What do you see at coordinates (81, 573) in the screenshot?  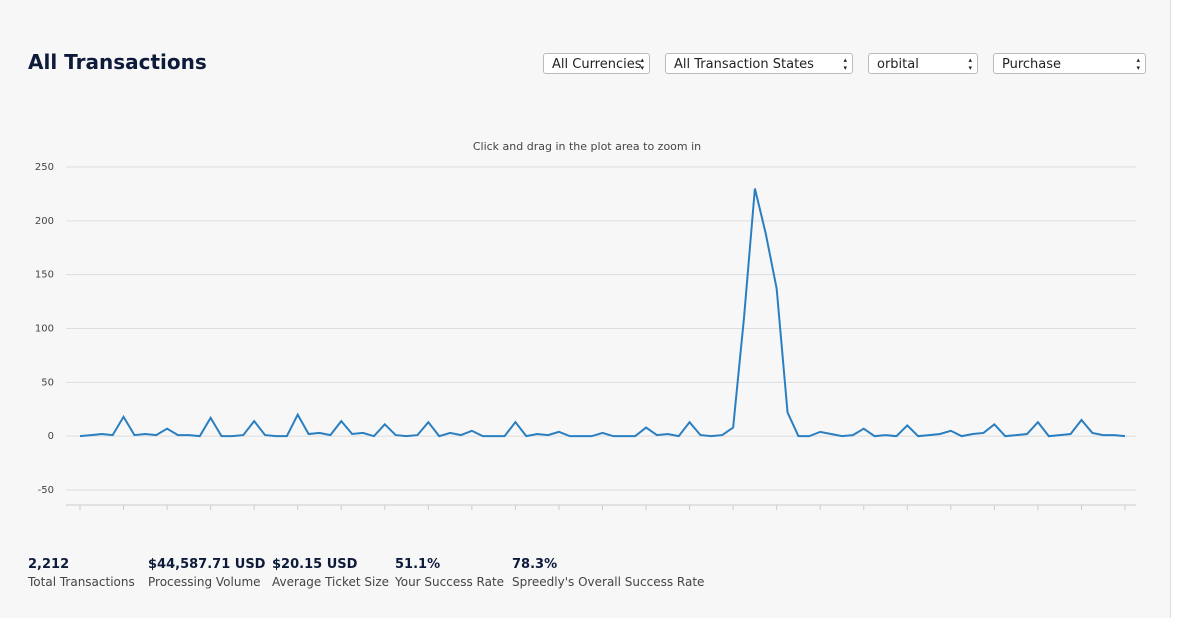 I see `stat: 2,212 Total Transactions` at bounding box center [81, 573].